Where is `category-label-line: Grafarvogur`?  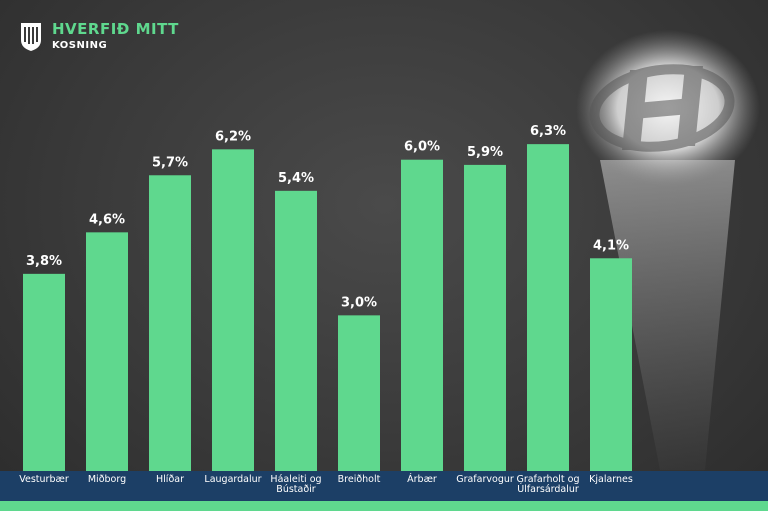 category-label-line: Grafarvogur is located at coordinates (485, 479).